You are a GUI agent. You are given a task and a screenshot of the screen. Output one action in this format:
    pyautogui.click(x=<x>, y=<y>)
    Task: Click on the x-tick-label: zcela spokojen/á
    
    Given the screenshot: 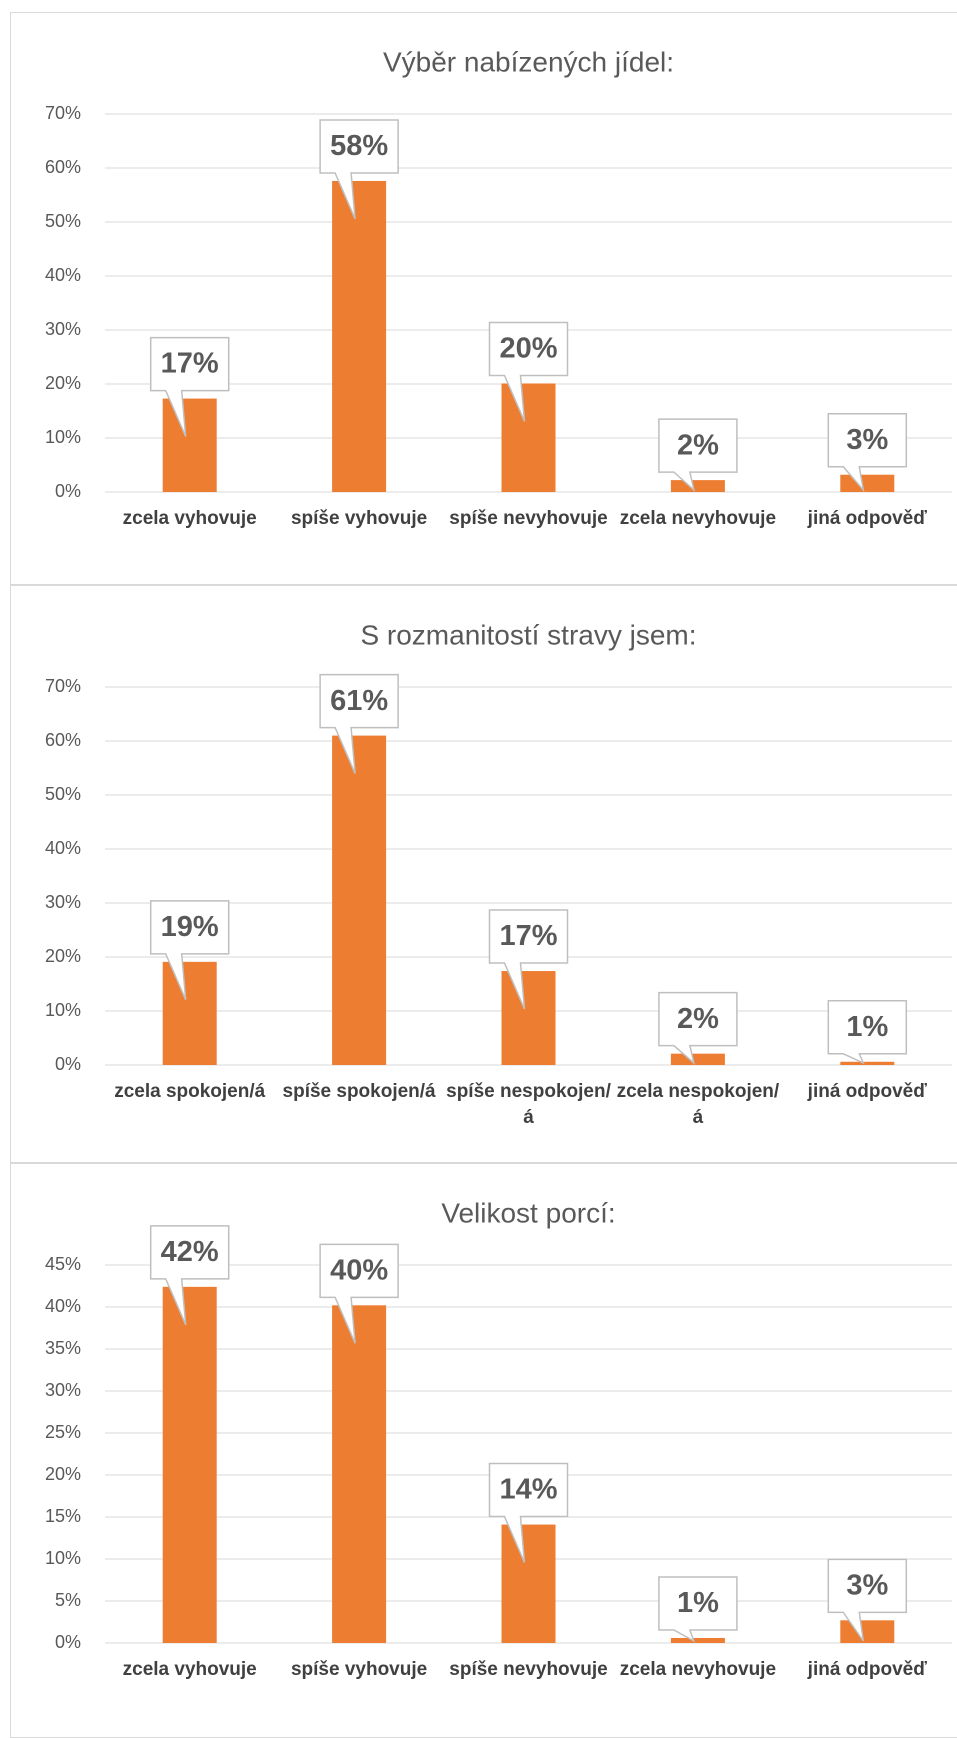 What is the action you would take?
    pyautogui.click(x=190, y=1091)
    